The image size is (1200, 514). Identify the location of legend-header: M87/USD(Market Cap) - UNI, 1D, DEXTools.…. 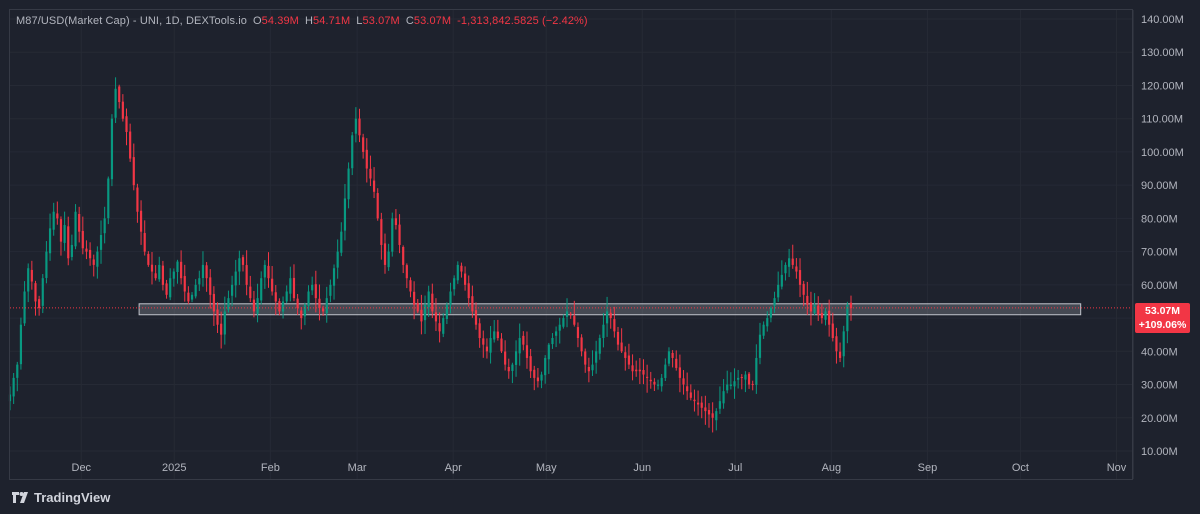
(302, 21).